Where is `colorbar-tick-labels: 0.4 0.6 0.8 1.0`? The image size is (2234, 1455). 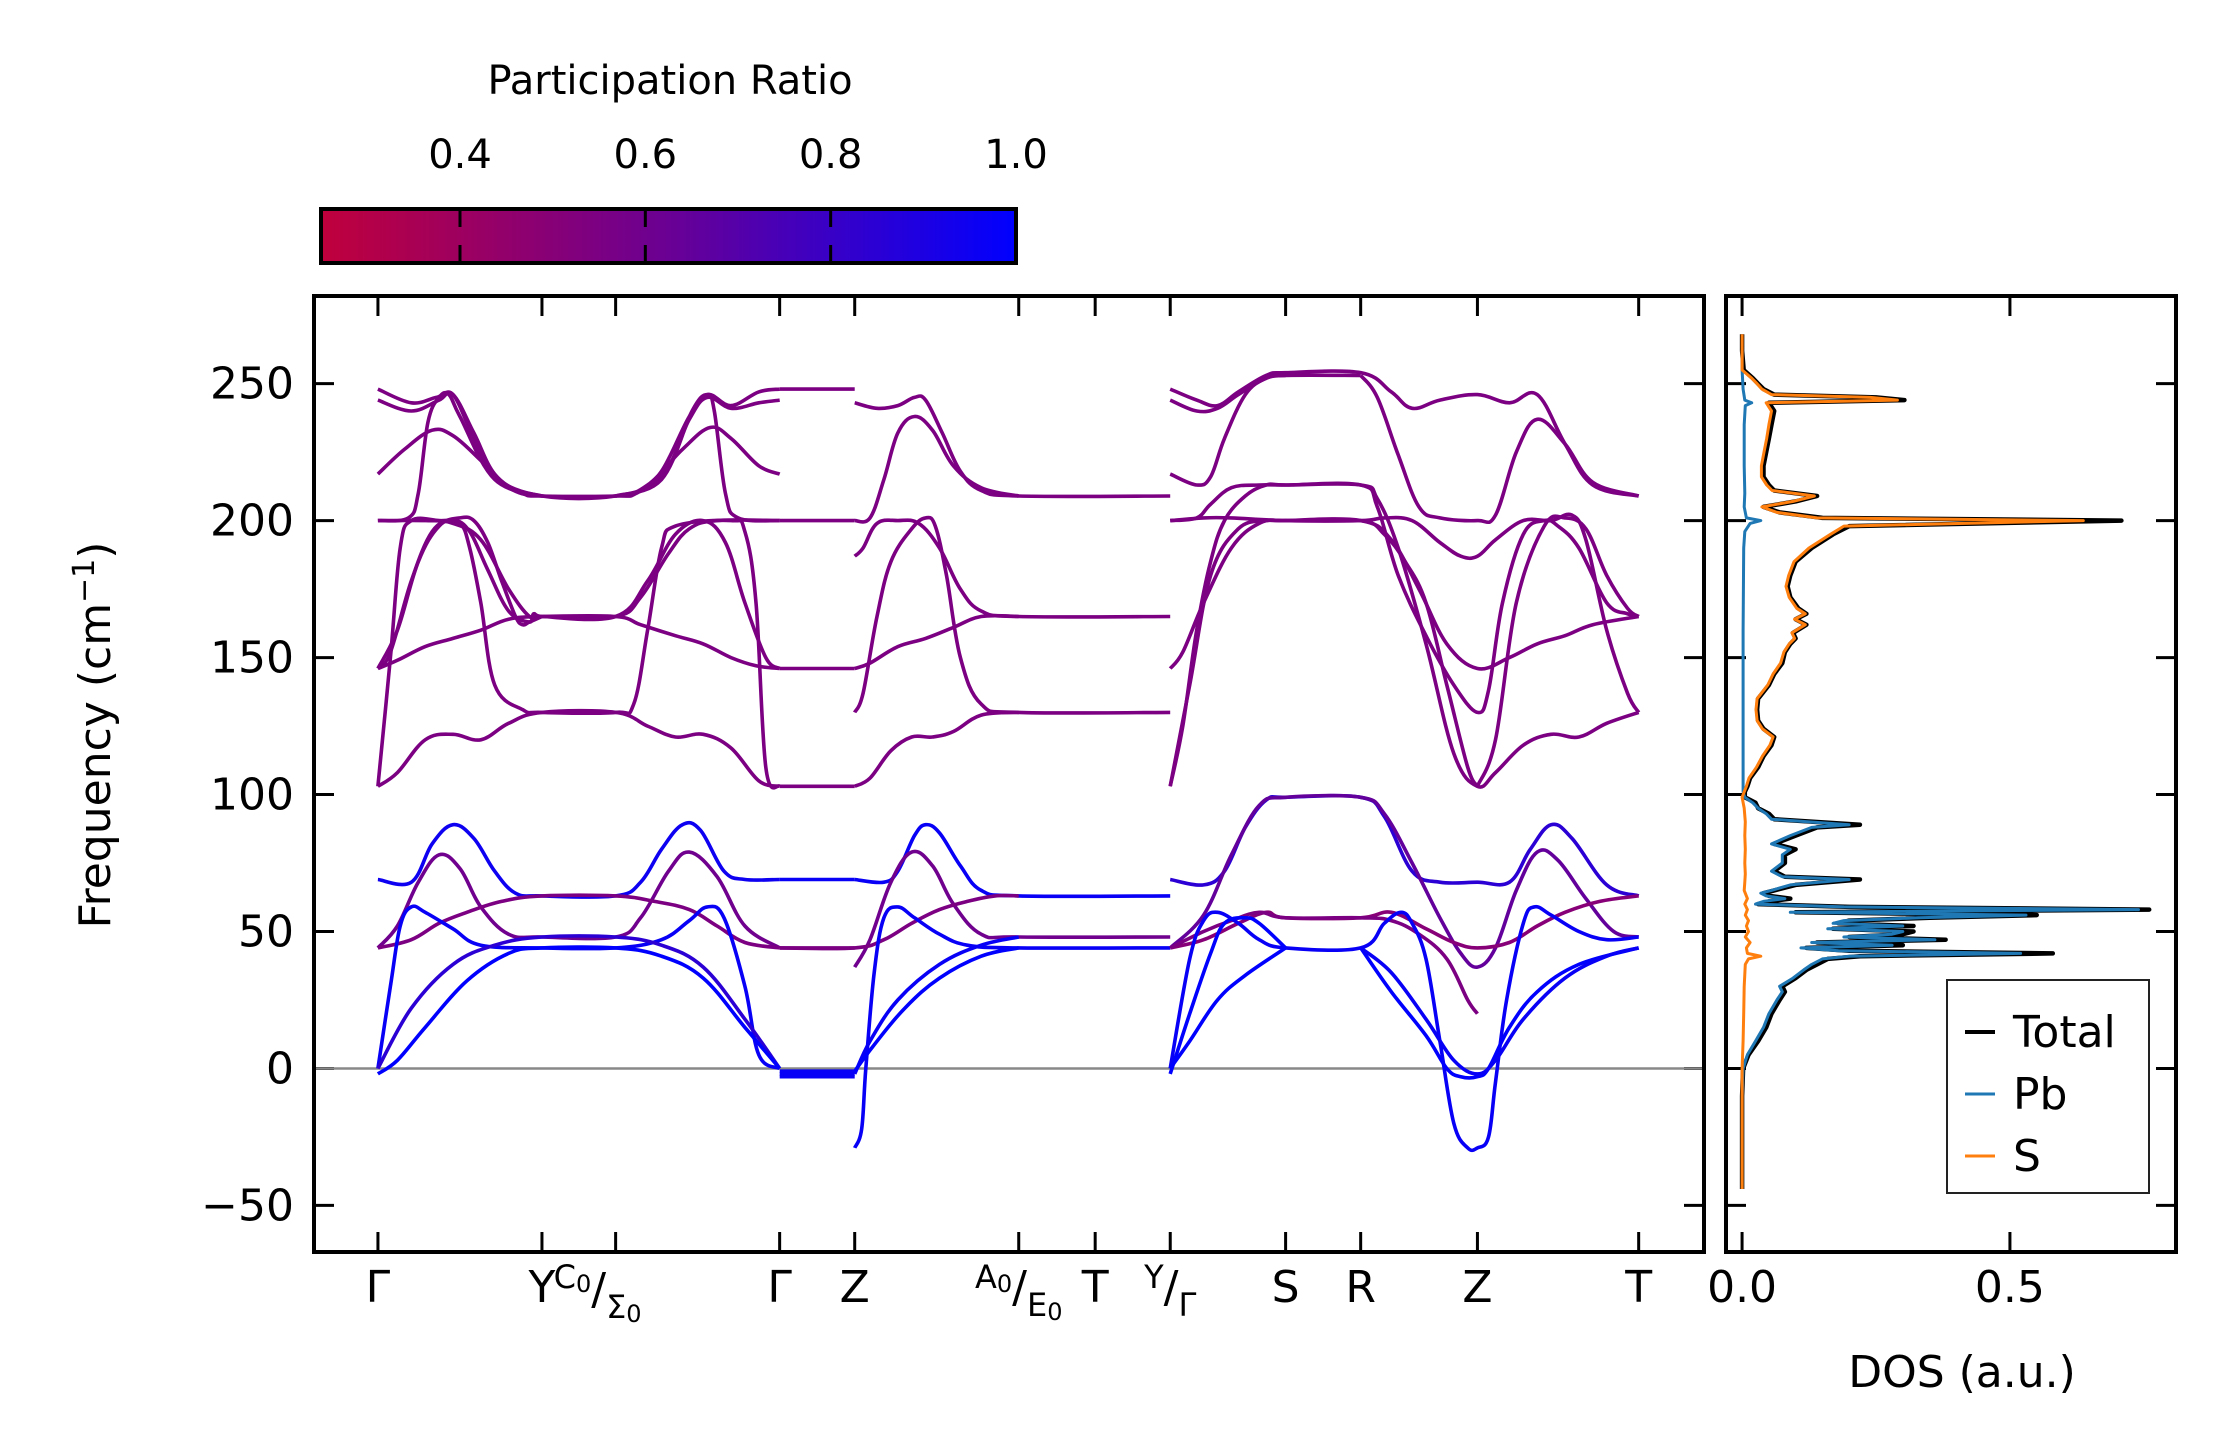 colorbar-tick-labels: 0.4 0.6 0.8 1.0 is located at coordinates (738, 155).